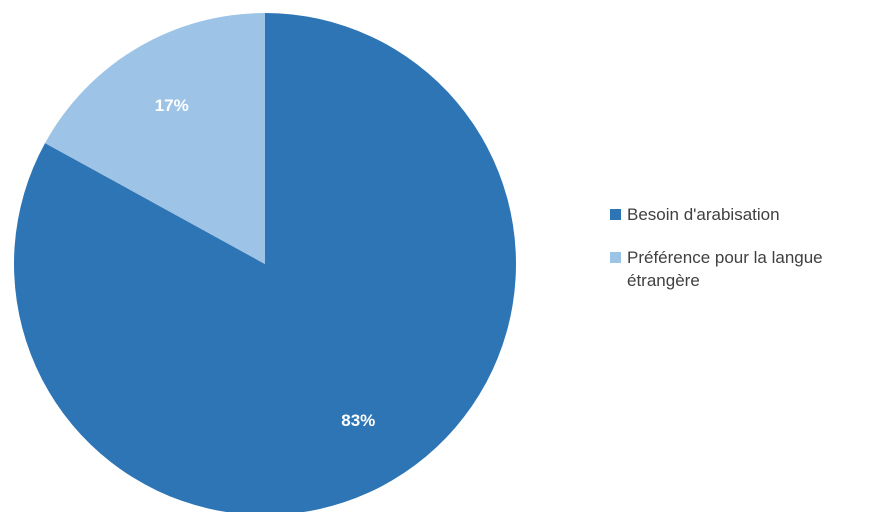 This screenshot has width=889, height=517. I want to click on legend-label-preference-langue-etrangere: Préférence pour la langue étrangère, so click(725, 269).